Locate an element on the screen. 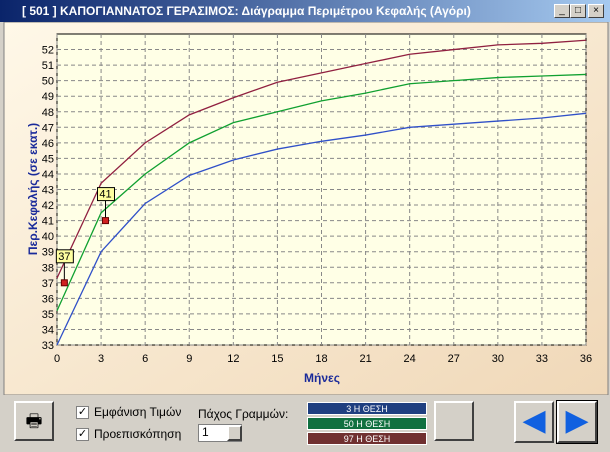  x-tick-label: 0 is located at coordinates (57, 359).